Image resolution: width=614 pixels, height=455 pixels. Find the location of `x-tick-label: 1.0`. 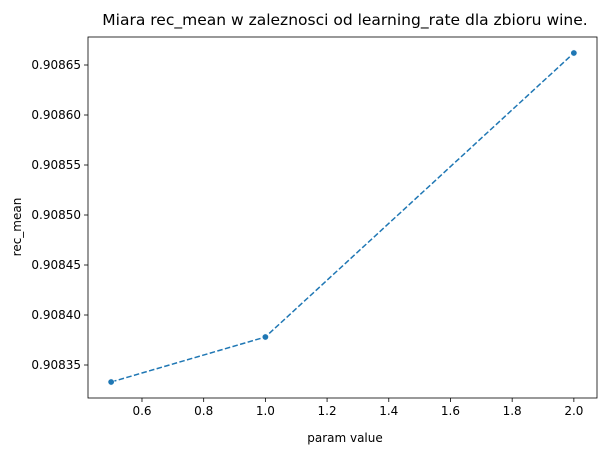

x-tick-label: 1.0 is located at coordinates (265, 411).